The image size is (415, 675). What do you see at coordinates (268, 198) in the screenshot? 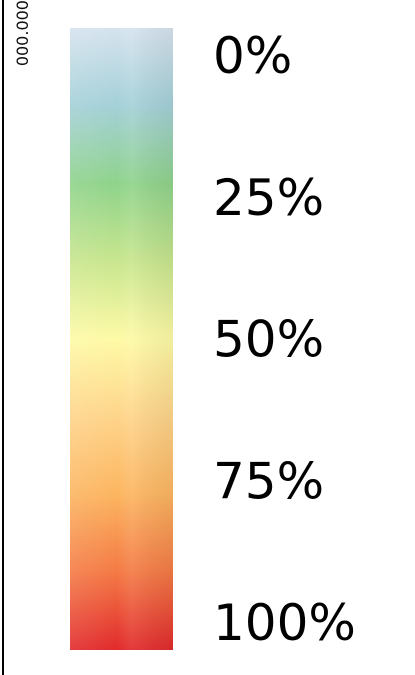
I see `tick-label-25: 25%` at bounding box center [268, 198].